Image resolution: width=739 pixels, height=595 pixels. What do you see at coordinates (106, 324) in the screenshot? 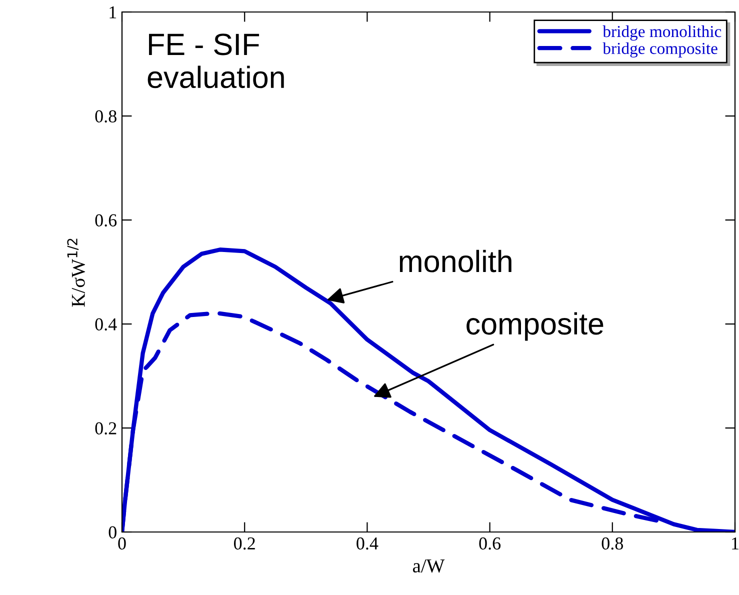
I see `y-tick-label: 0.4` at bounding box center [106, 324].